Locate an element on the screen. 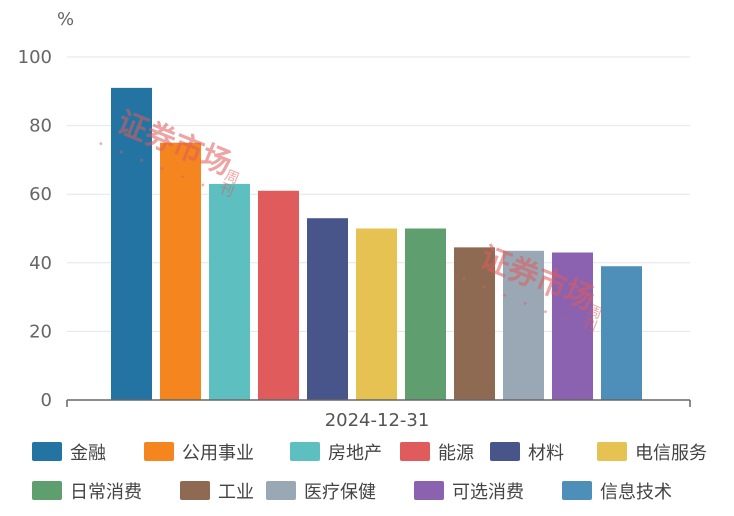 Image resolution: width=734 pixels, height=516 pixels. legend-label: 公用事业 is located at coordinates (218, 453).